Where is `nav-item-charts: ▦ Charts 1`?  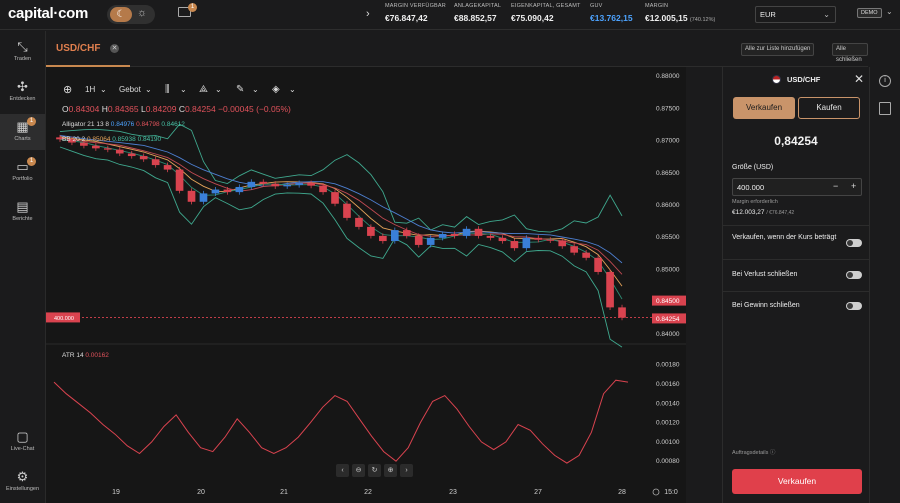
nav-item-charts: ▦ Charts 1 is located at coordinates (22, 132).